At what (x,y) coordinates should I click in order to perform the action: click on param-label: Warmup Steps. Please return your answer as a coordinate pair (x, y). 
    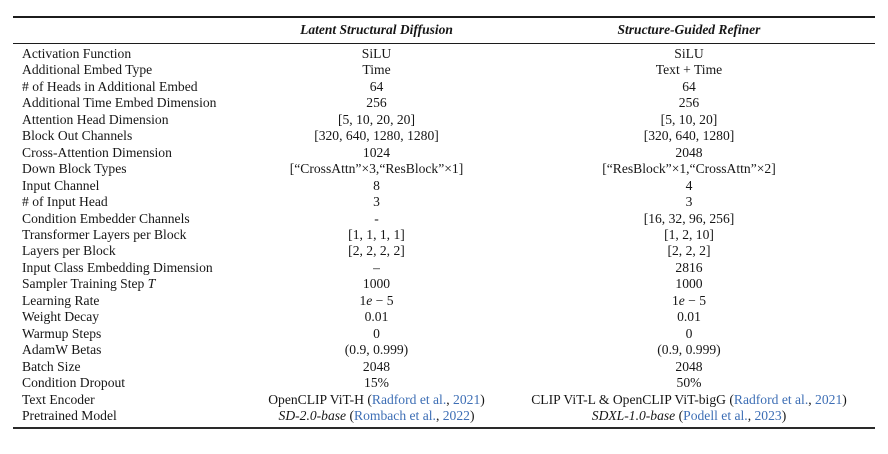
    Looking at the image, I should click on (131, 334).